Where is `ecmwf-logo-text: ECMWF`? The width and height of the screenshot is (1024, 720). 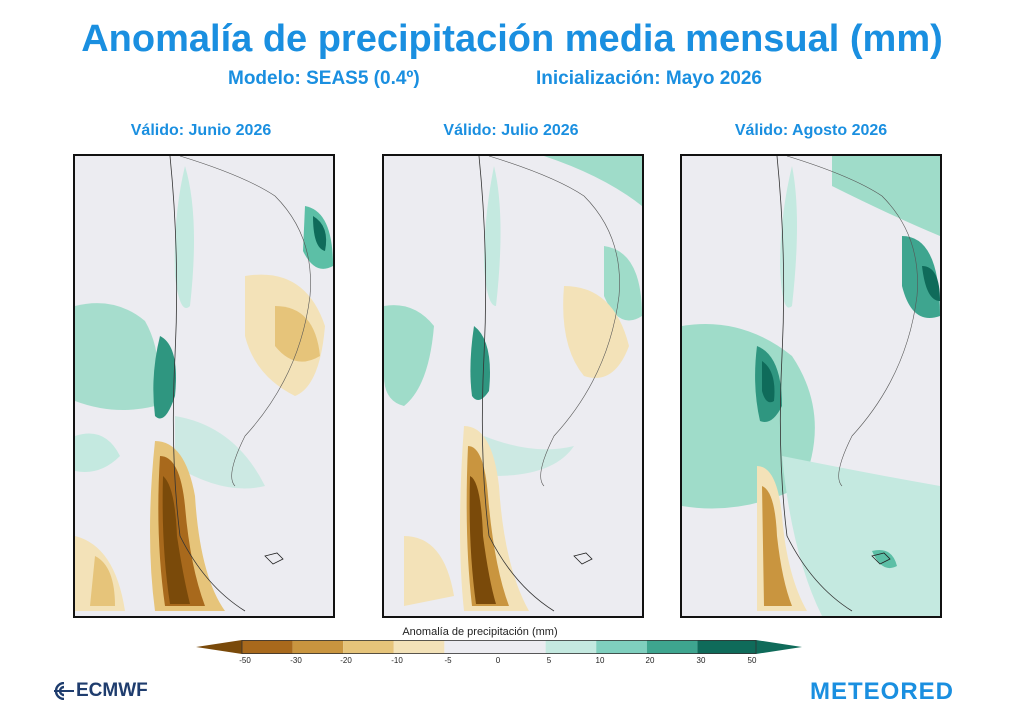
ecmwf-logo-text: ECMWF is located at coordinates (112, 690).